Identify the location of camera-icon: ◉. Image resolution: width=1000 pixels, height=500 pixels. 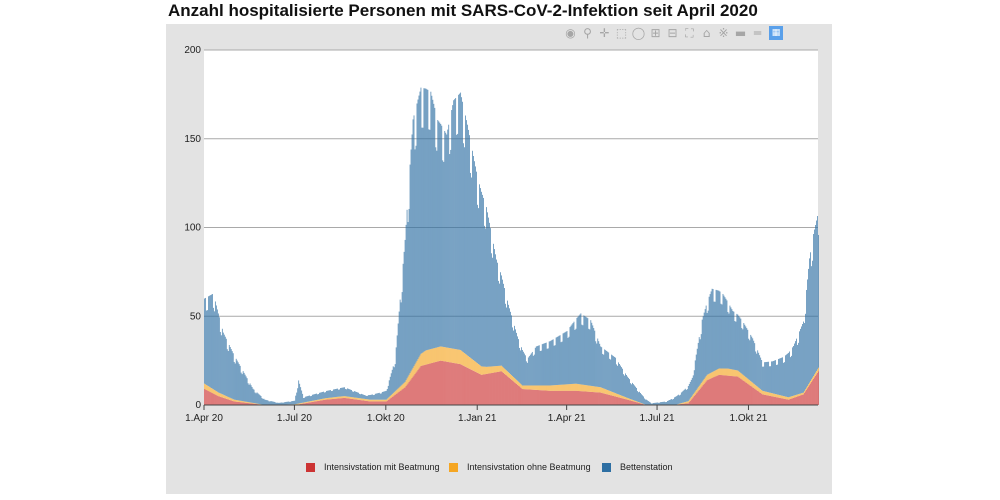
(570, 33).